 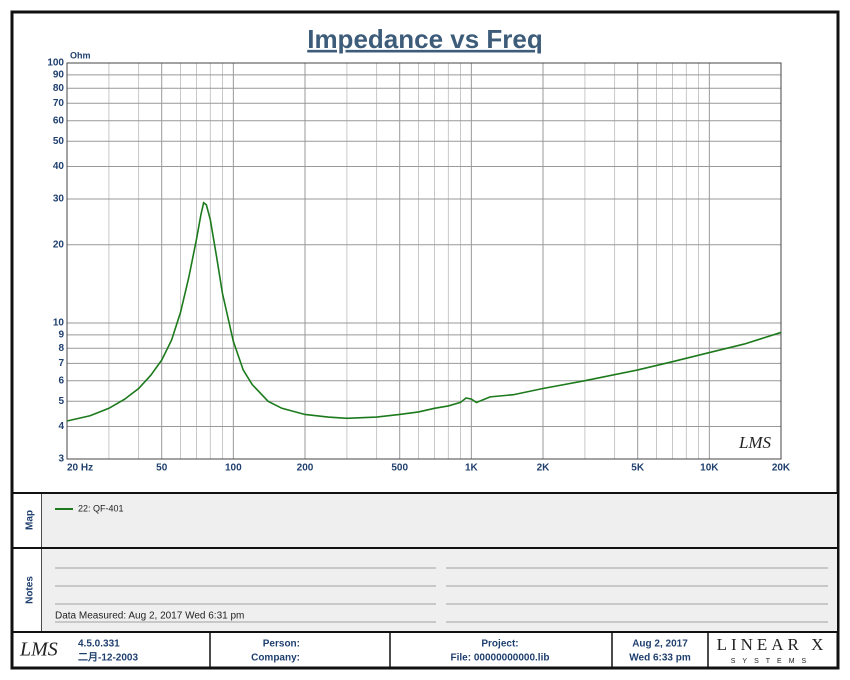 I want to click on x-tick-label: 10K, so click(x=709, y=468).